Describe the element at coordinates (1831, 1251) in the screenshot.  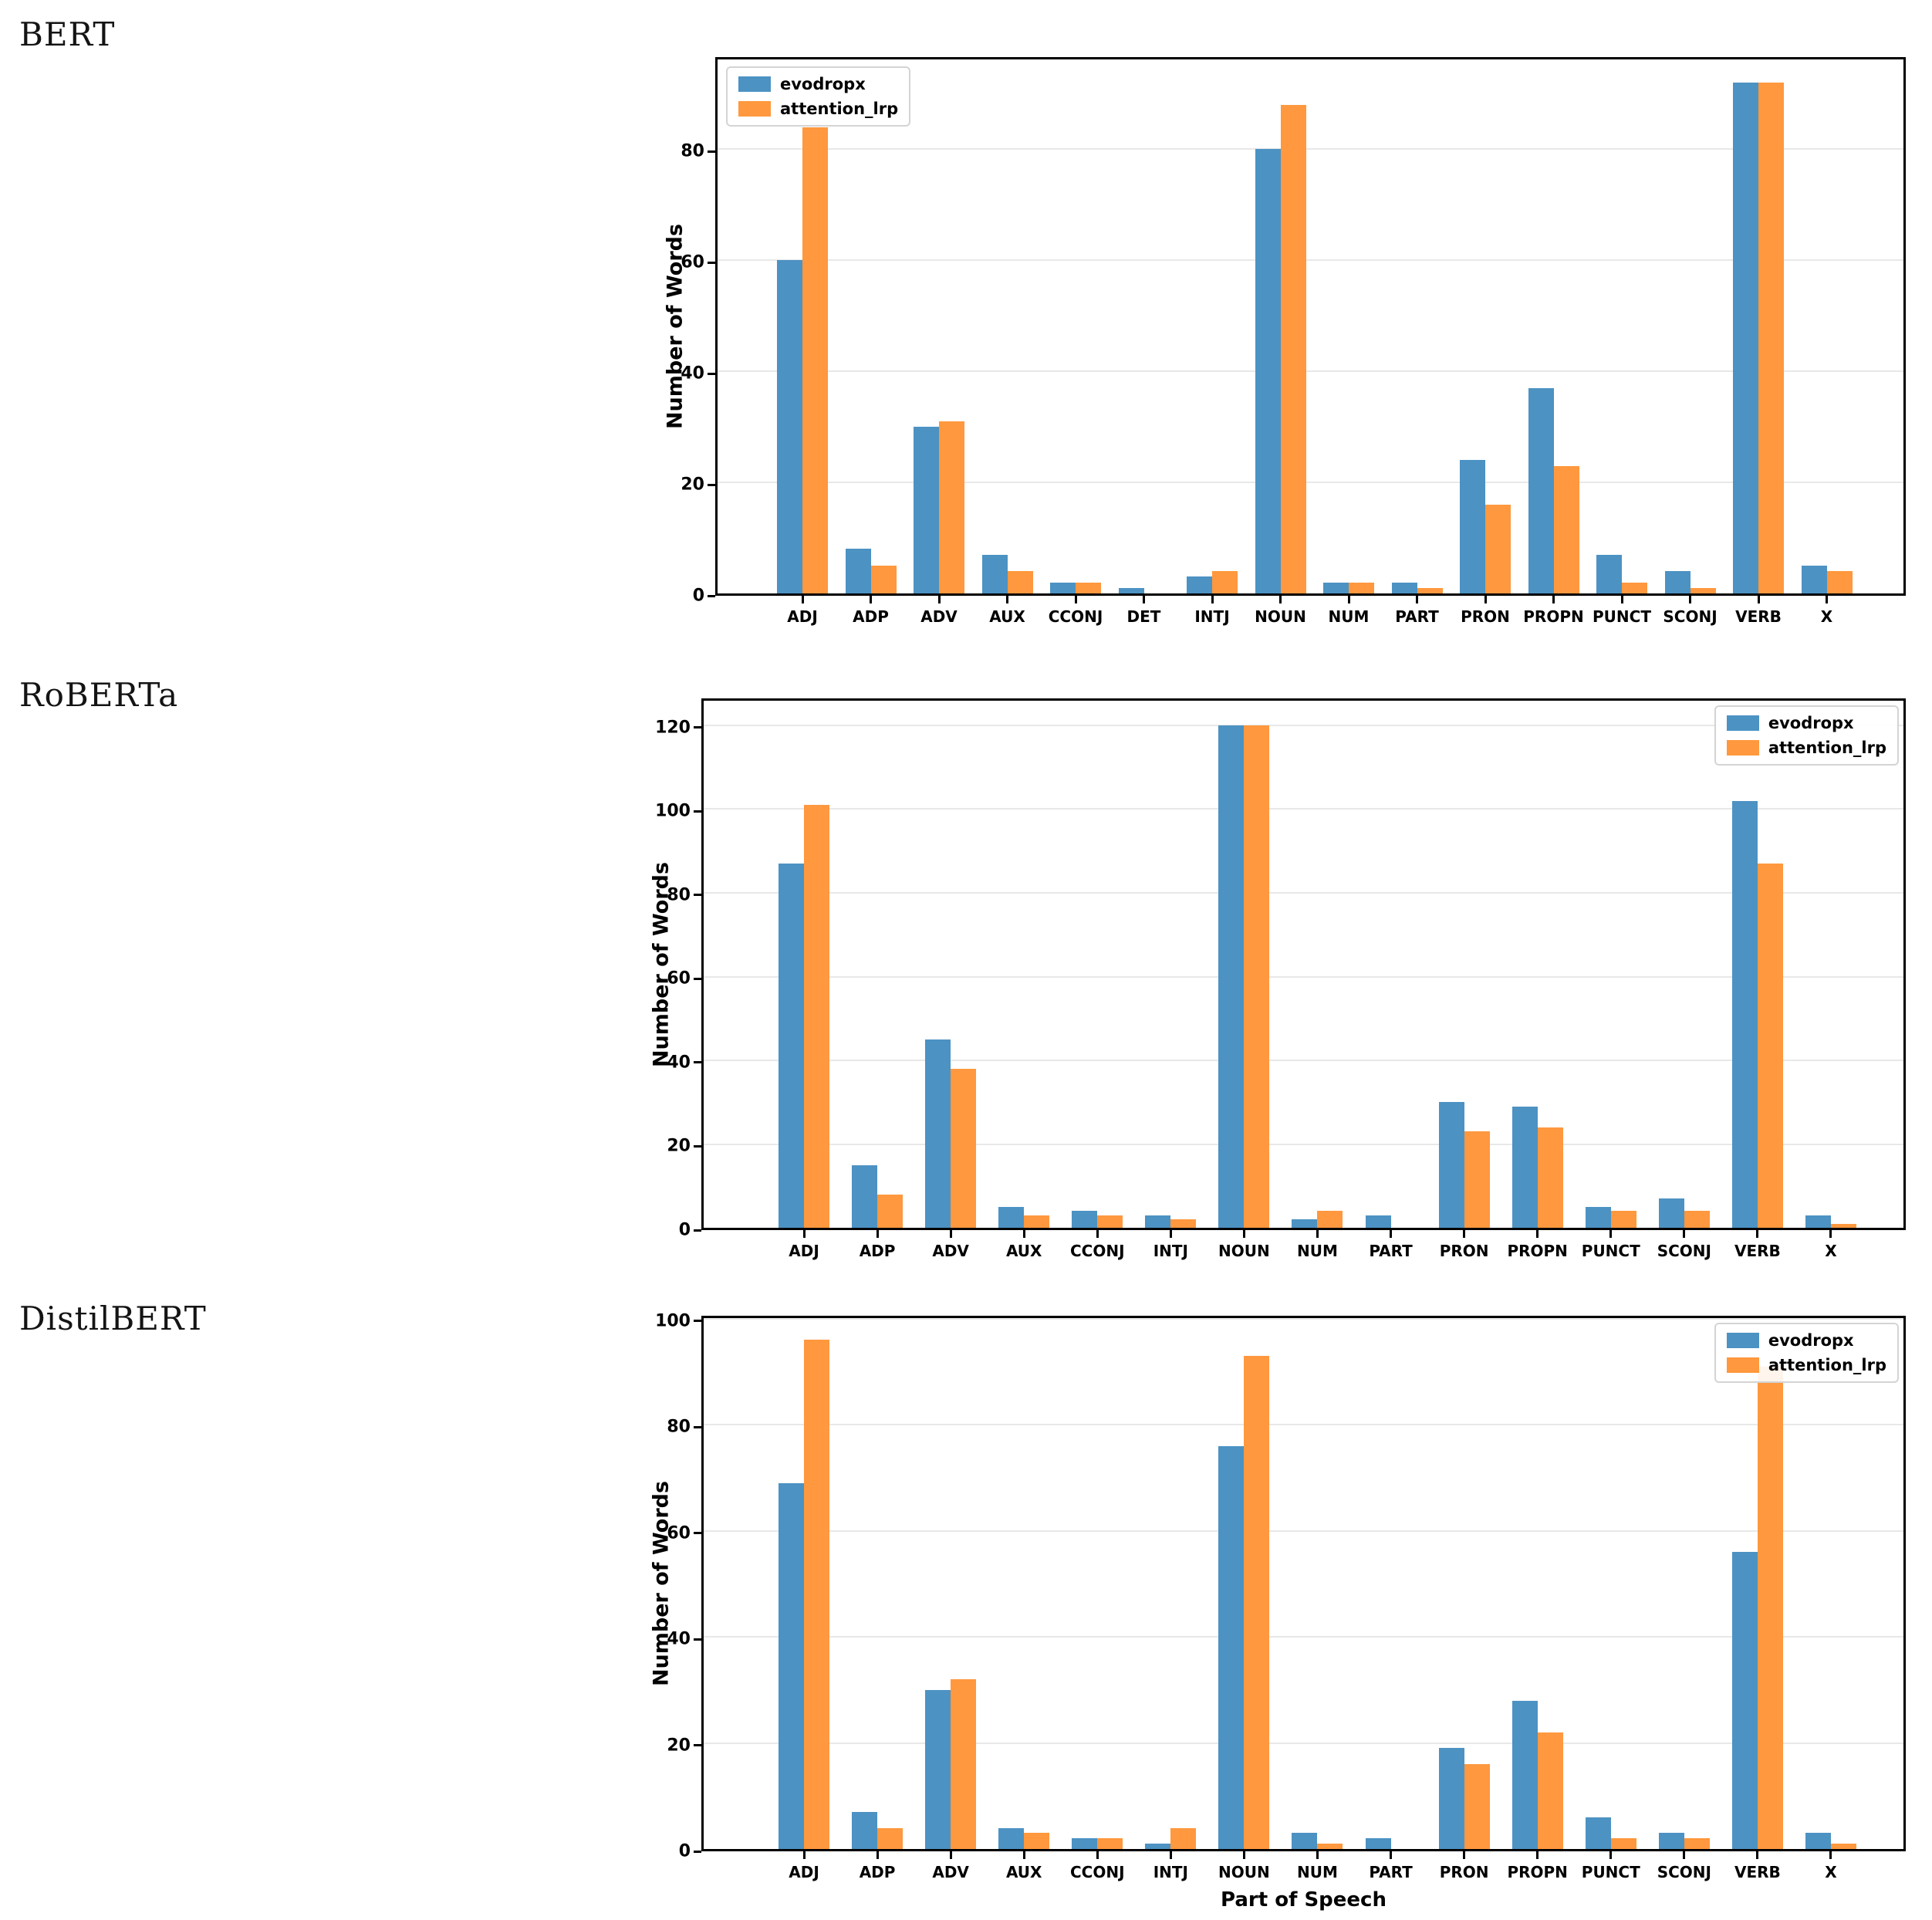
I see `x-tick-label-x: X` at that location.